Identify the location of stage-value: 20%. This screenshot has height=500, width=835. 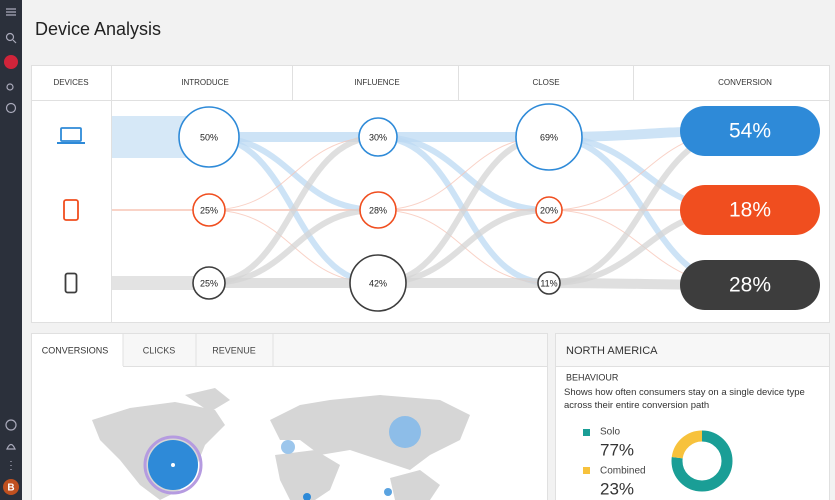
(549, 210).